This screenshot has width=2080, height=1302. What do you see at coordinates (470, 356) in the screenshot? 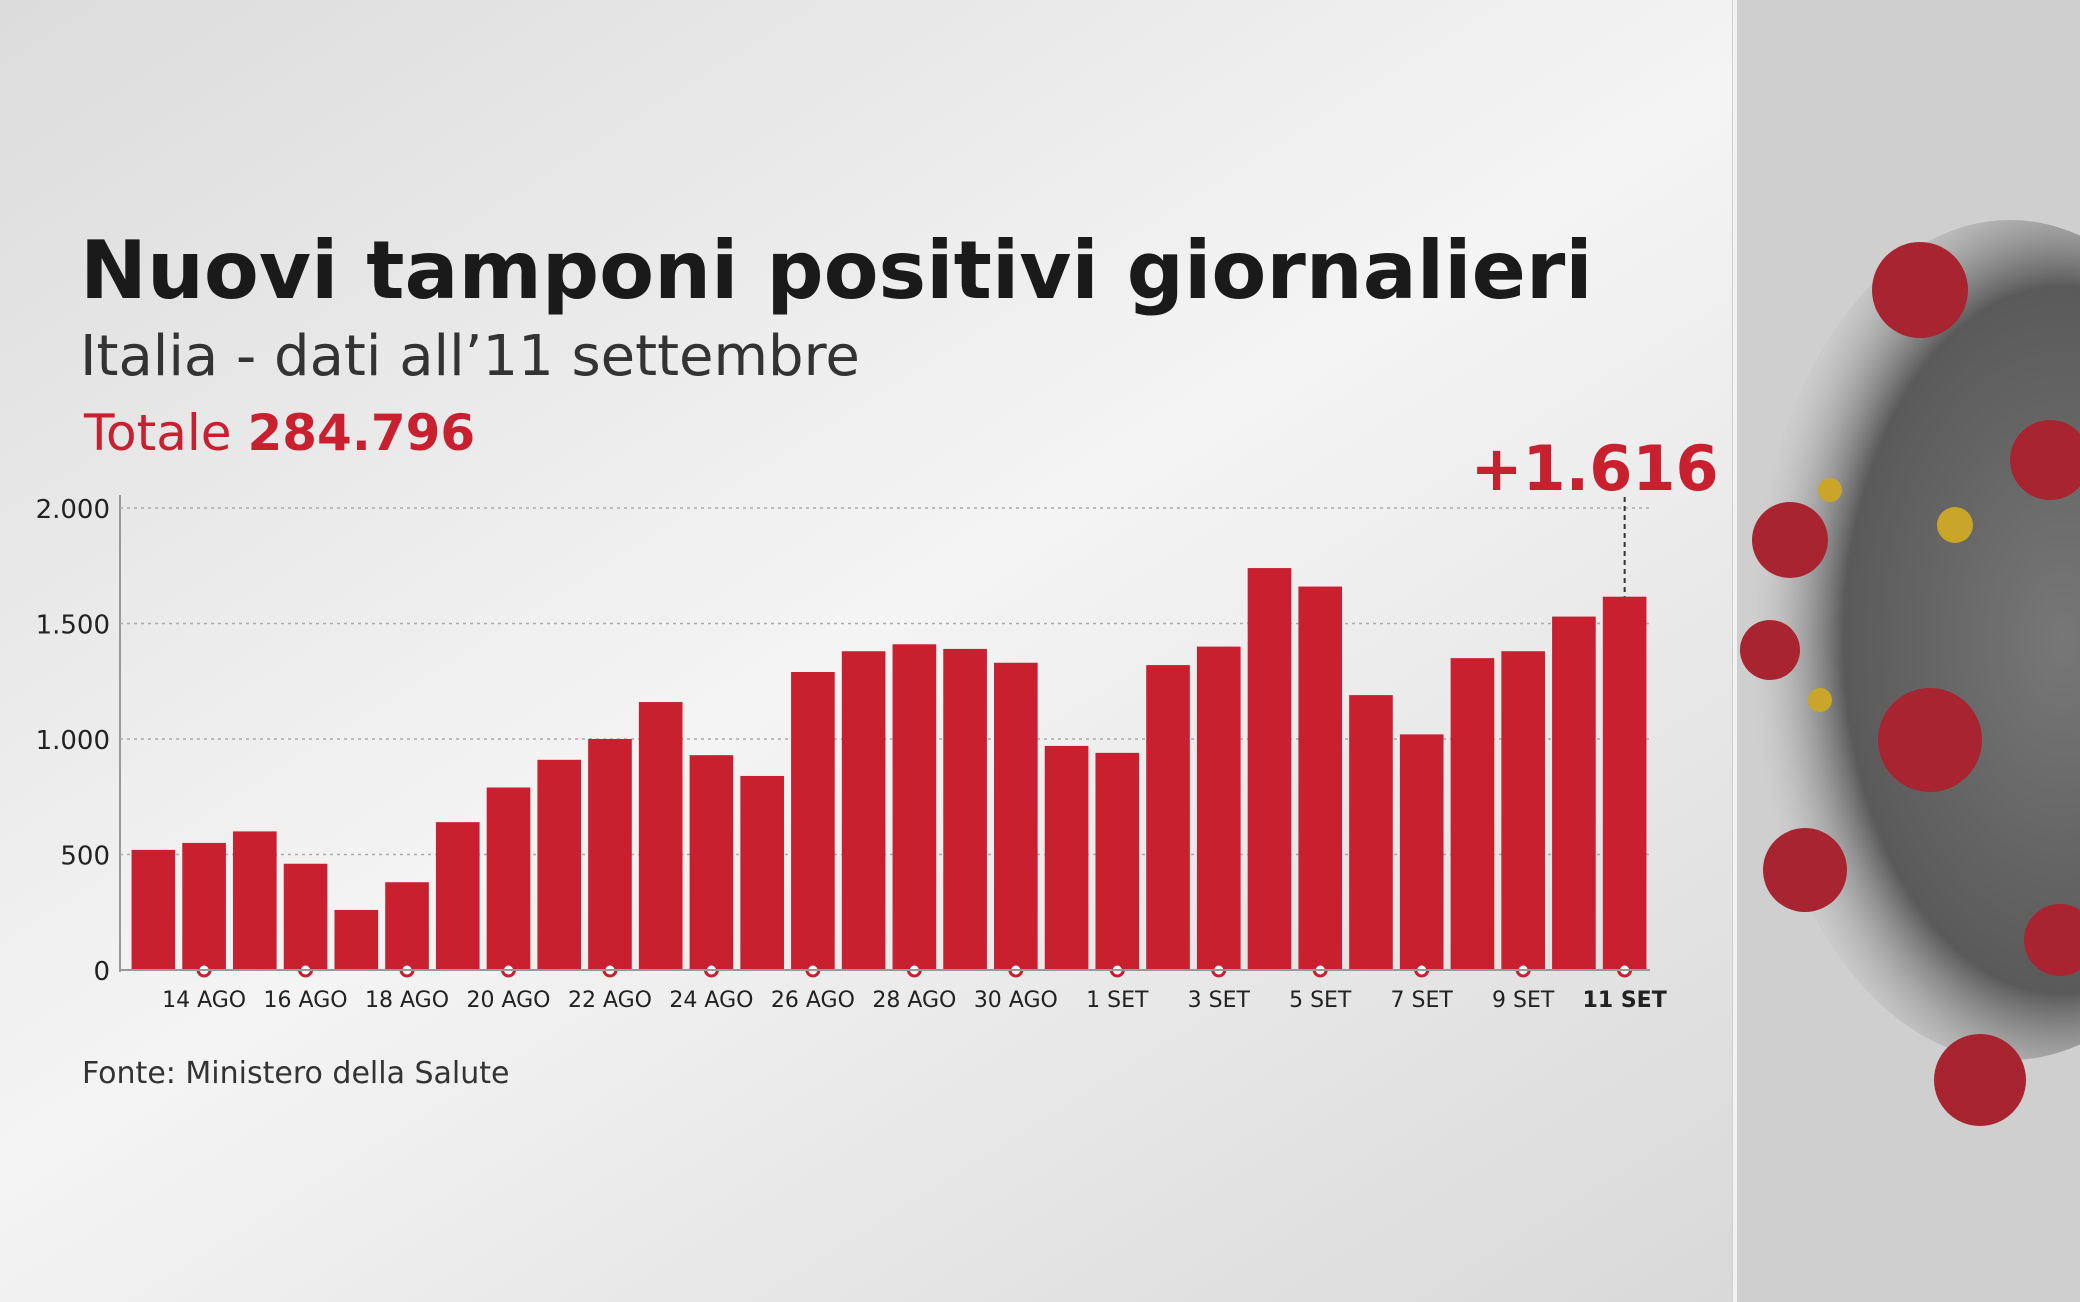
I see `chart-subtitle: Italia - dati all’11 settembre` at bounding box center [470, 356].